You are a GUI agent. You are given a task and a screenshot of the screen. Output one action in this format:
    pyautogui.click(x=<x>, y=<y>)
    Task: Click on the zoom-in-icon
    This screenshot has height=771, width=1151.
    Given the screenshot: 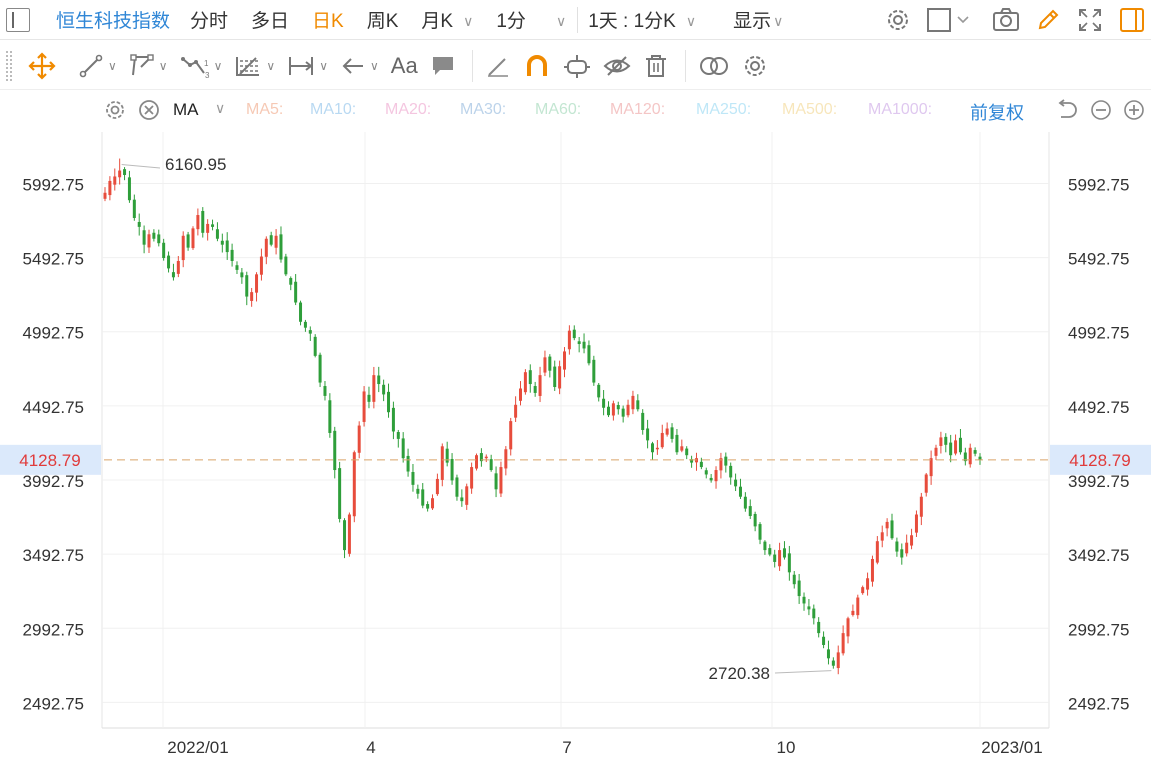 What is the action you would take?
    pyautogui.click(x=1134, y=112)
    